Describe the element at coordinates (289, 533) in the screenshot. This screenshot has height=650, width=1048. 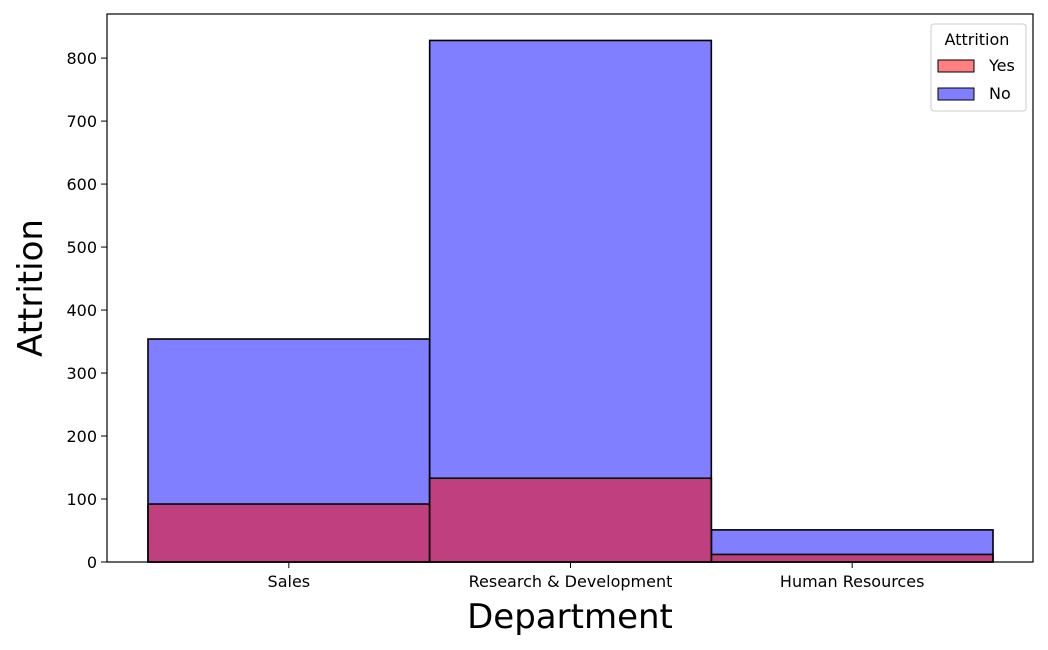
I see `bar-yes-sales` at that location.